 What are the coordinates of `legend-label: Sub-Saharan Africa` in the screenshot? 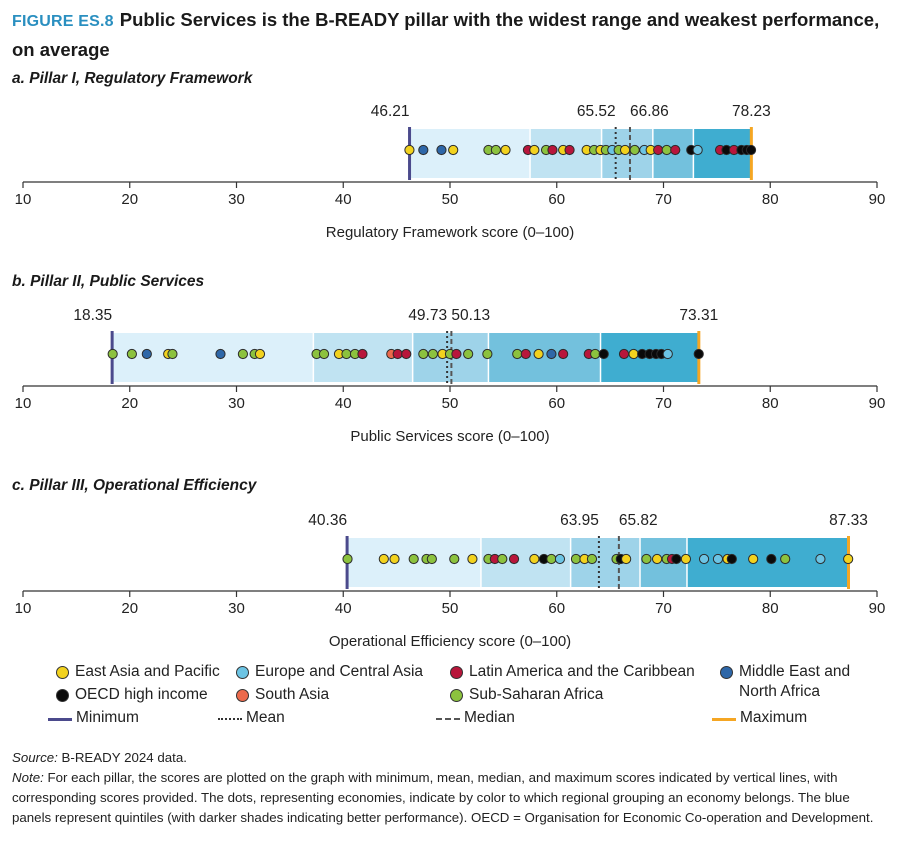 It's located at (536, 694).